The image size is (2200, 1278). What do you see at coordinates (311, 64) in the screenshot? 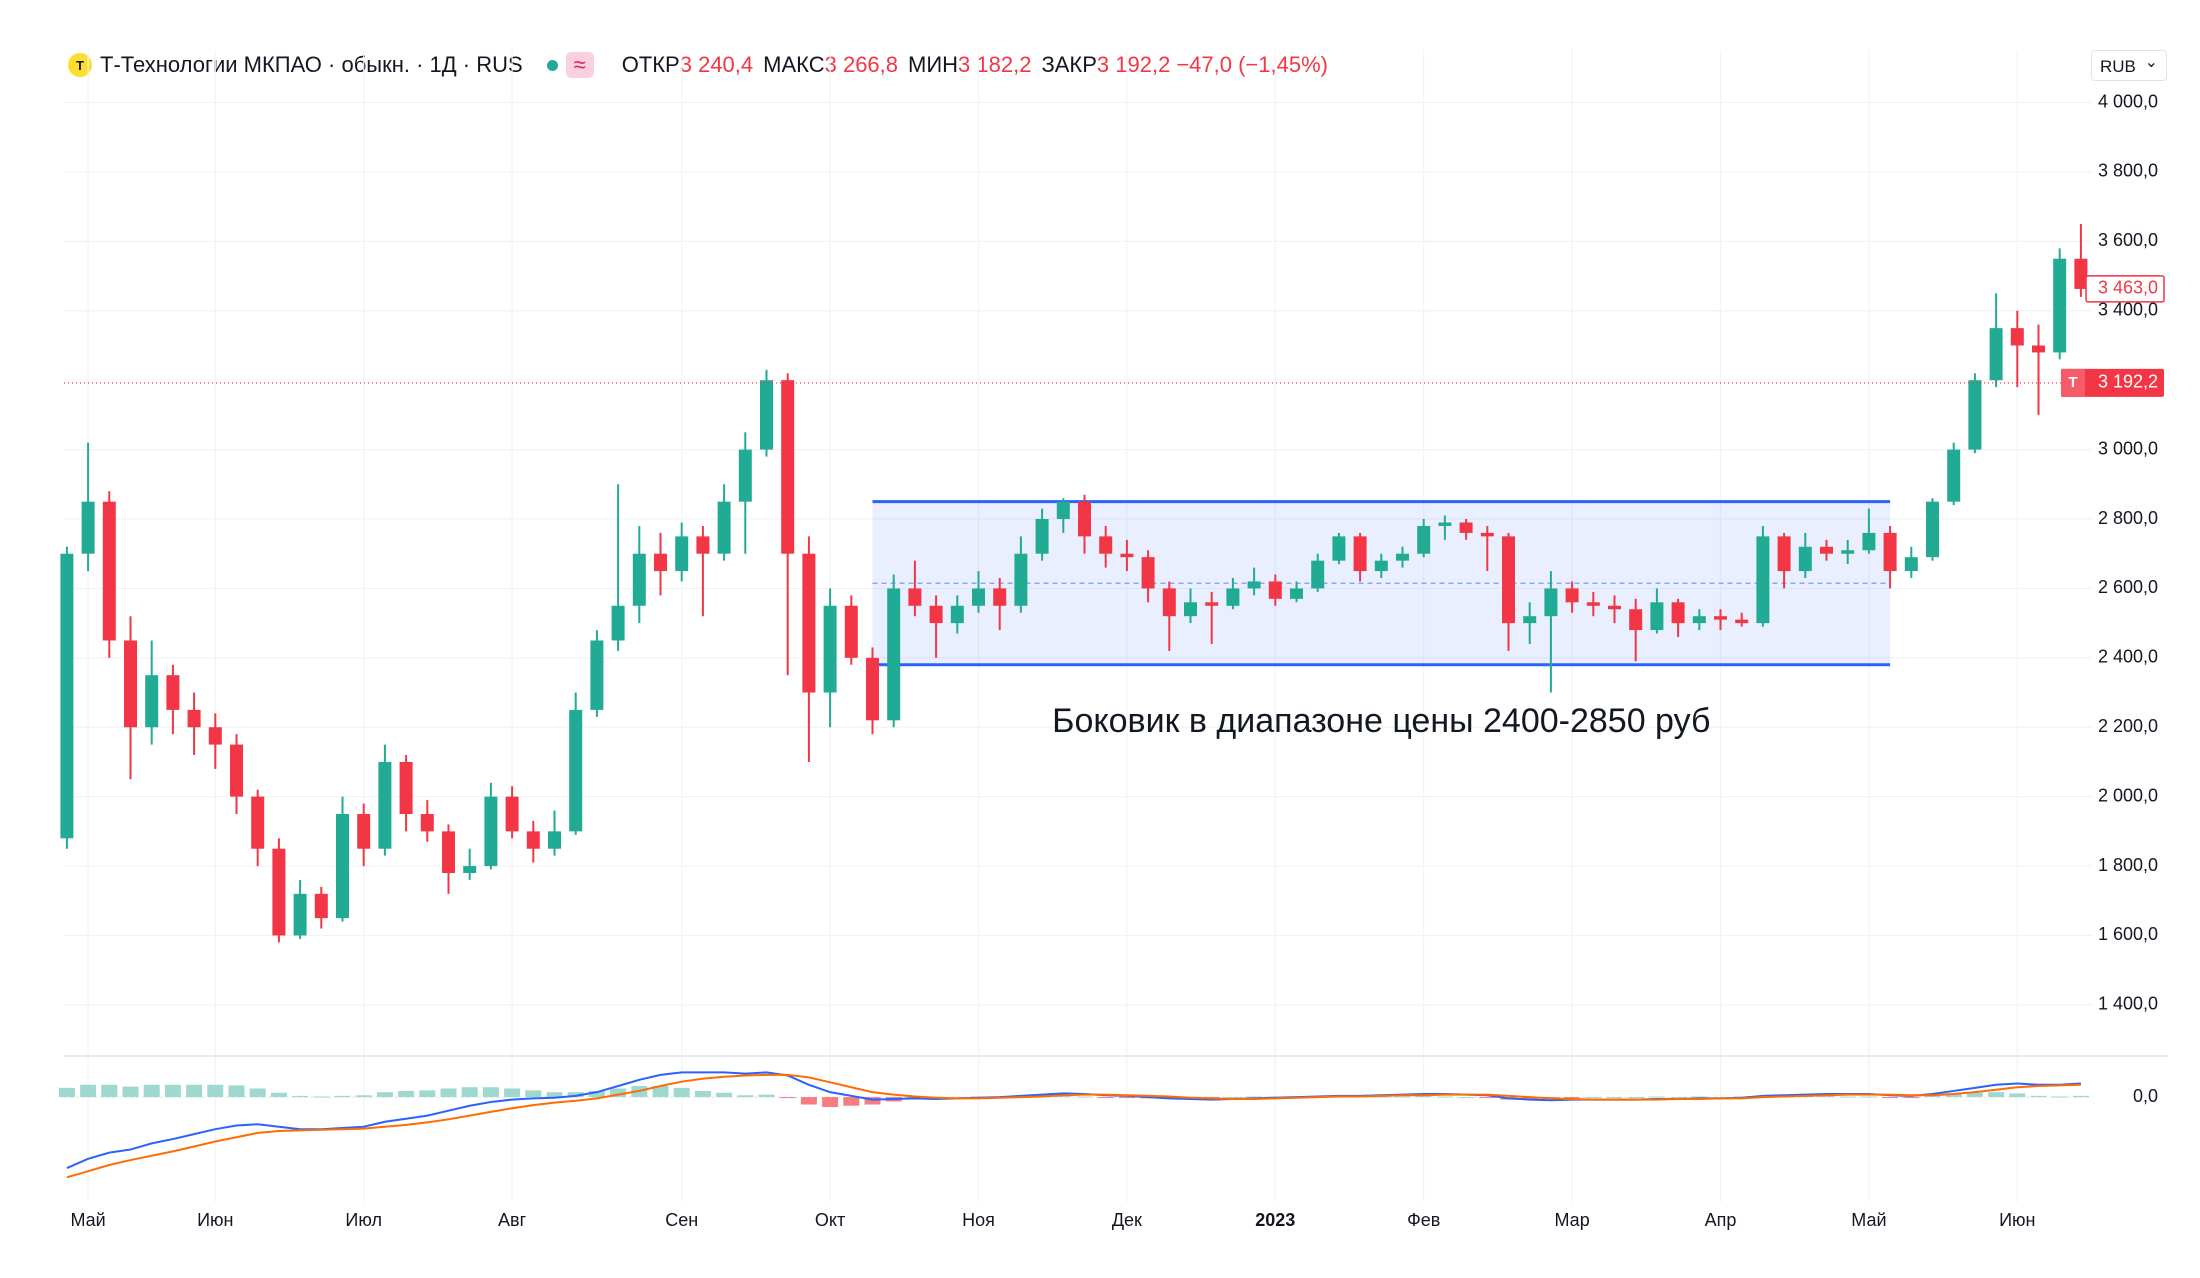
I see `symbol-title: Т-Технологии МКПАО · обыкн. · 1Д · RUS` at bounding box center [311, 64].